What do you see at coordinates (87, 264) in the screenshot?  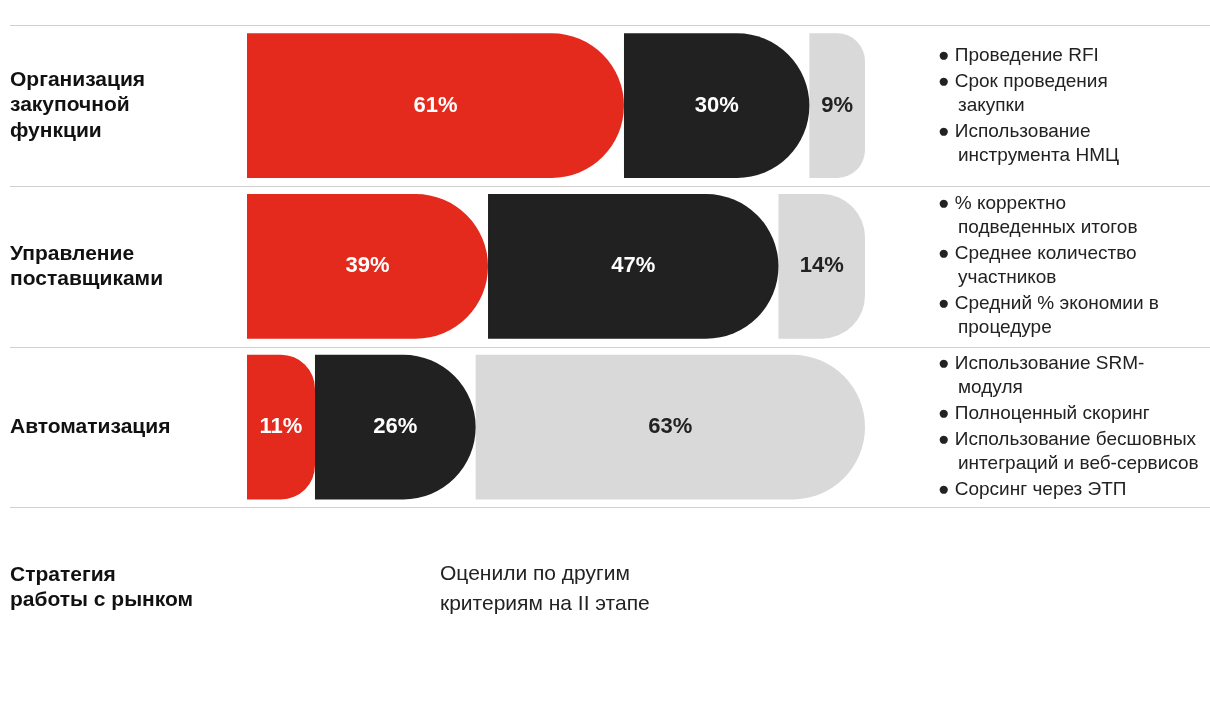 I see `y-tick-label: Управление поставщиками` at bounding box center [87, 264].